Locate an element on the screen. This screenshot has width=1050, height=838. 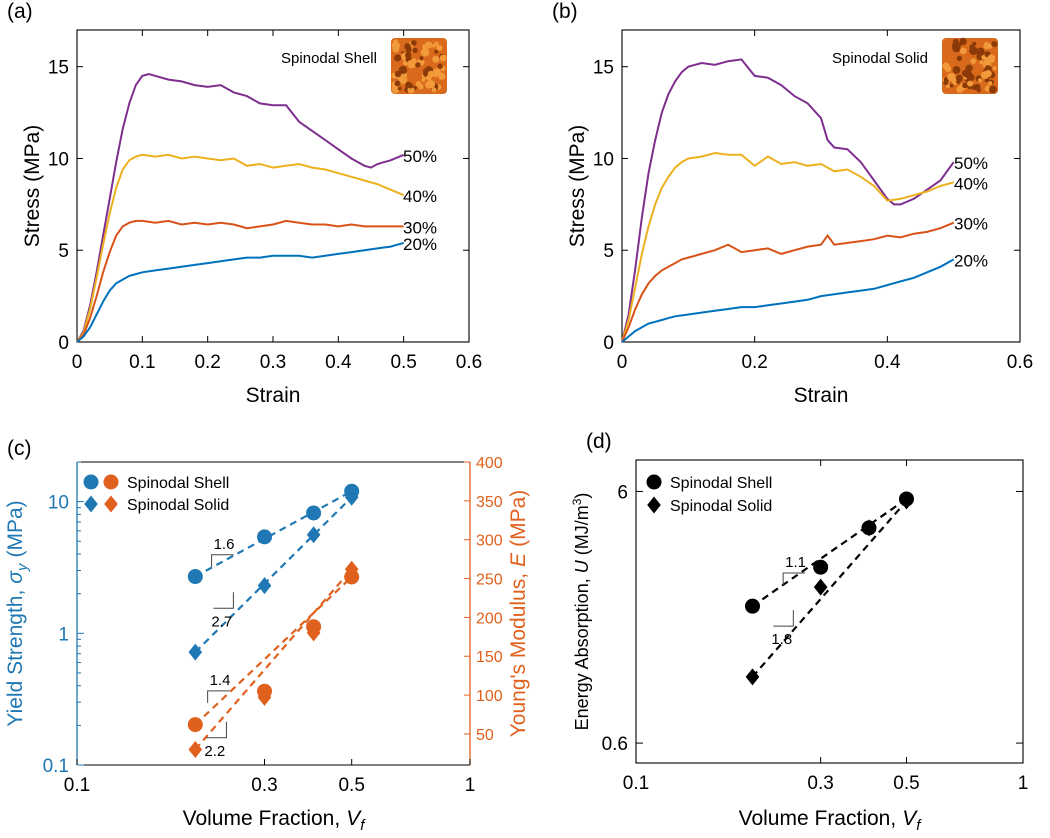
x-axis-label-sub: f is located at coordinates (919, 825).